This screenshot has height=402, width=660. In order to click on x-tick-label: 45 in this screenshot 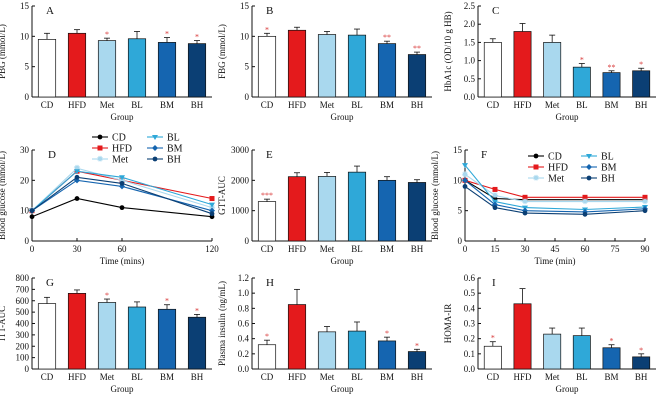, I will do `click(556, 249)`.